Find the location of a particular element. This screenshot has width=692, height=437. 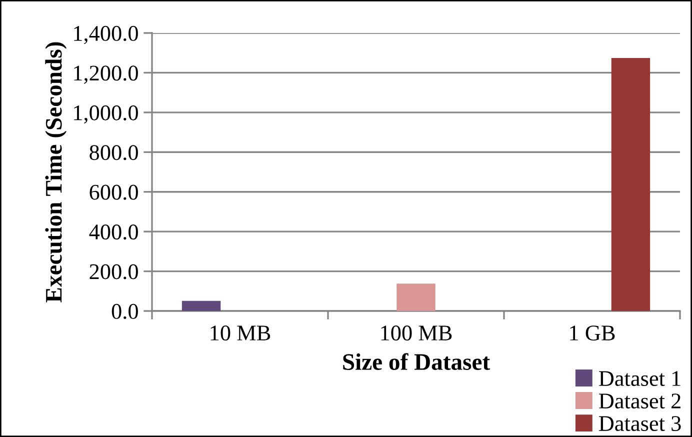

x-axis-title: Size of Dataset is located at coordinates (416, 361).